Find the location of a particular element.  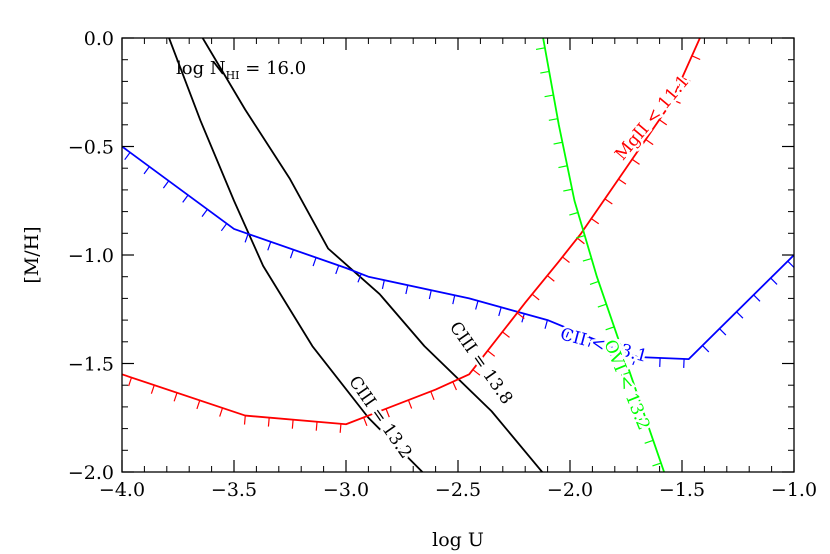

curve-label-ciii-13-2: CIII = 13.2 is located at coordinates (379, 417).